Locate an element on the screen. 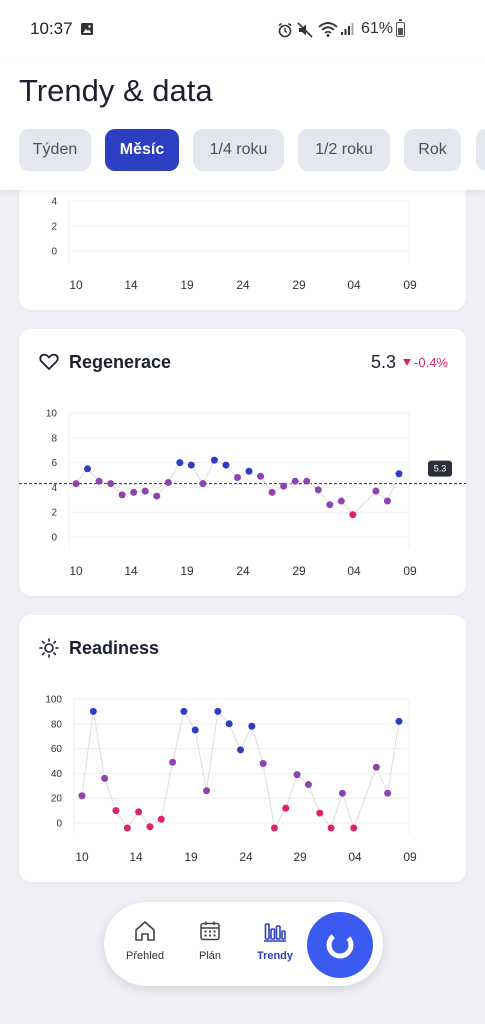 The height and width of the screenshot is (1024, 485). y-tick-label: 6 is located at coordinates (54, 463).